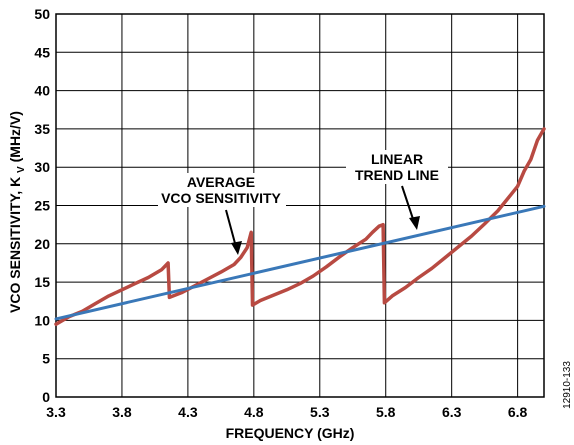 This screenshot has height=445, width=574. Describe the element at coordinates (221, 182) in the screenshot. I see `annotation-average-line1: AVERAGE` at that location.